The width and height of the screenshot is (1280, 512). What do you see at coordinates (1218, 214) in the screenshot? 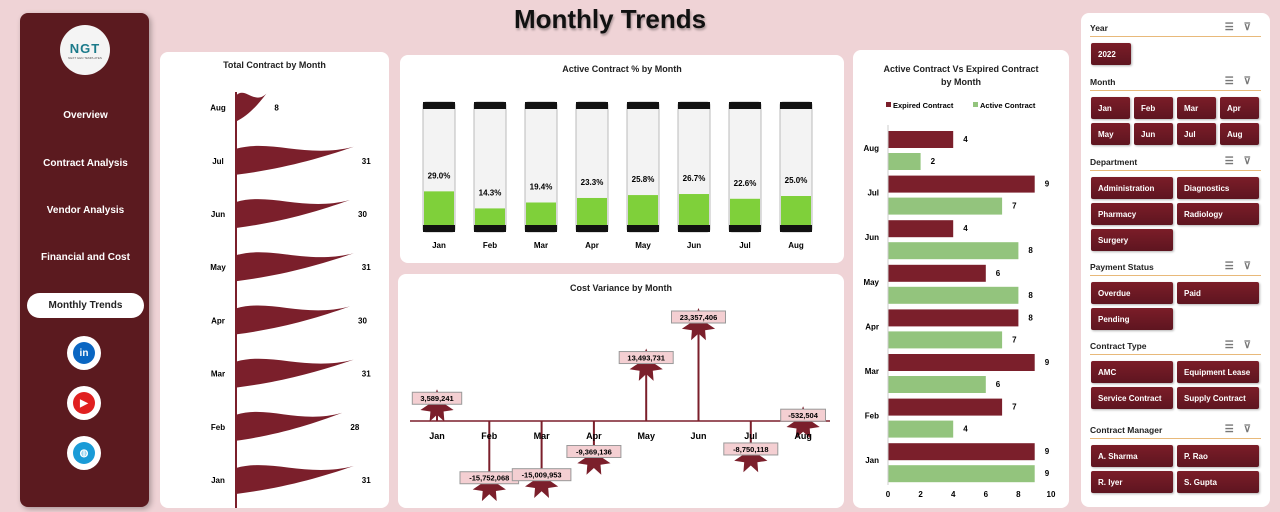
I see `slicer-item: Radiology` at bounding box center [1218, 214].